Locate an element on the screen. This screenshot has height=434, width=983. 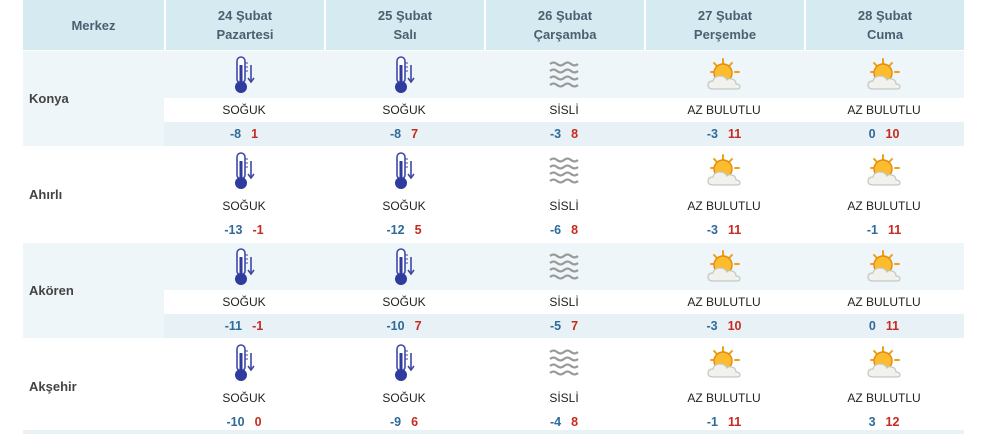
header-merkez: Merkez is located at coordinates (93, 25).